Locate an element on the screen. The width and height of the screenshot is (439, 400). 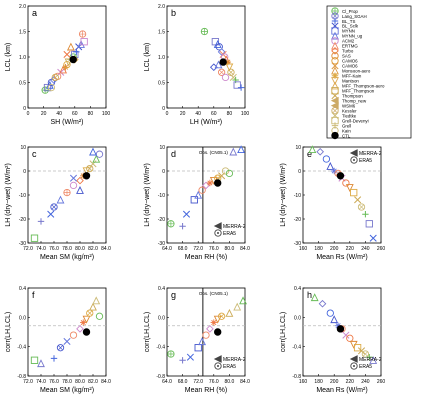
x-tick-label: 240 is located at coordinates (365, 249).